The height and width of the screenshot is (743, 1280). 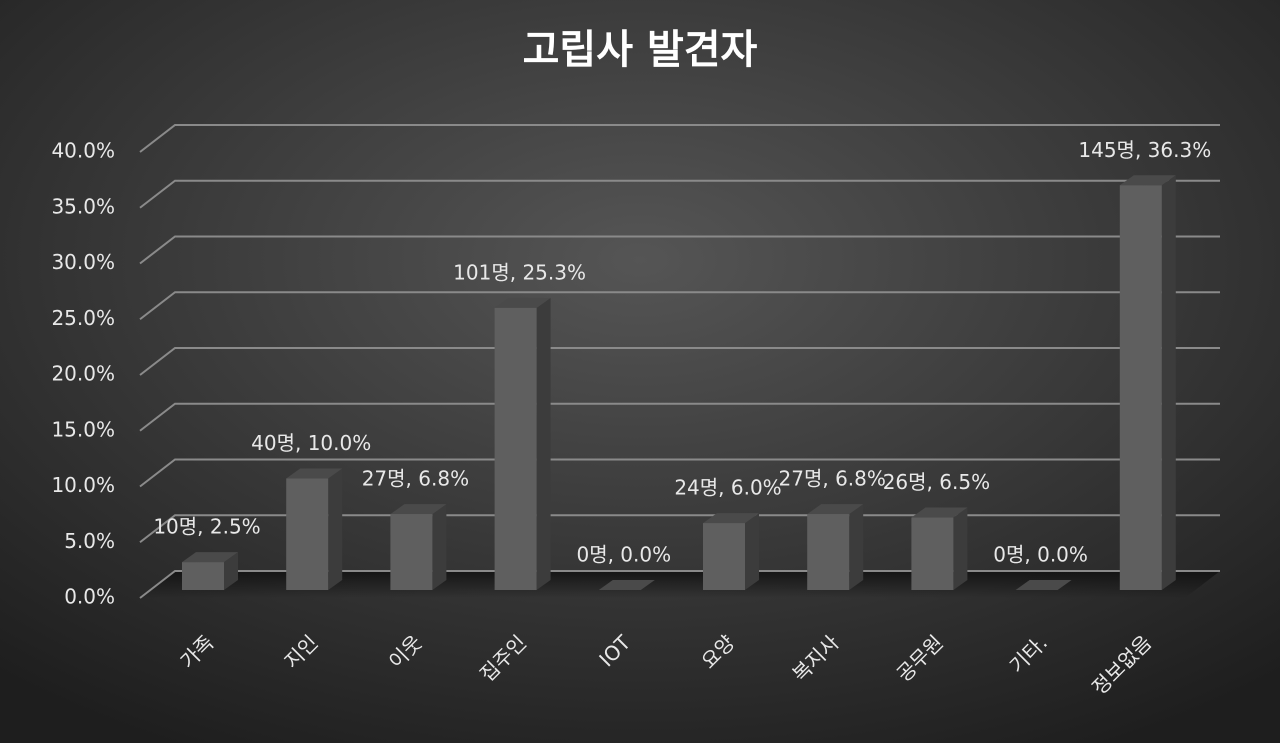 What do you see at coordinates (311, 443) in the screenshot?
I see `value-label: 40명, 10.0%` at bounding box center [311, 443].